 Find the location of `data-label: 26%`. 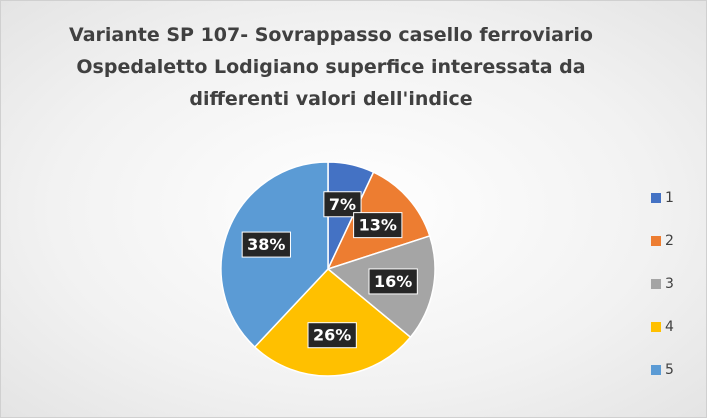

data-label: 26% is located at coordinates (332, 335).